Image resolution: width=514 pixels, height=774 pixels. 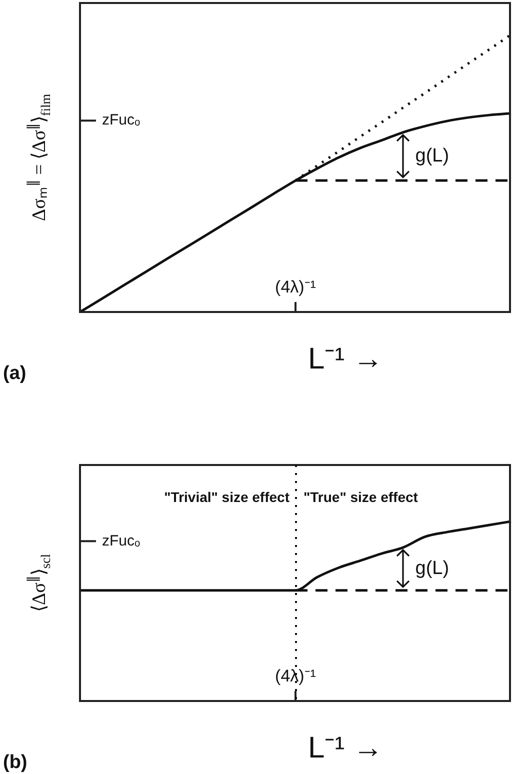 I want to click on text: "Trivial" size effect, so click(x=227, y=496).